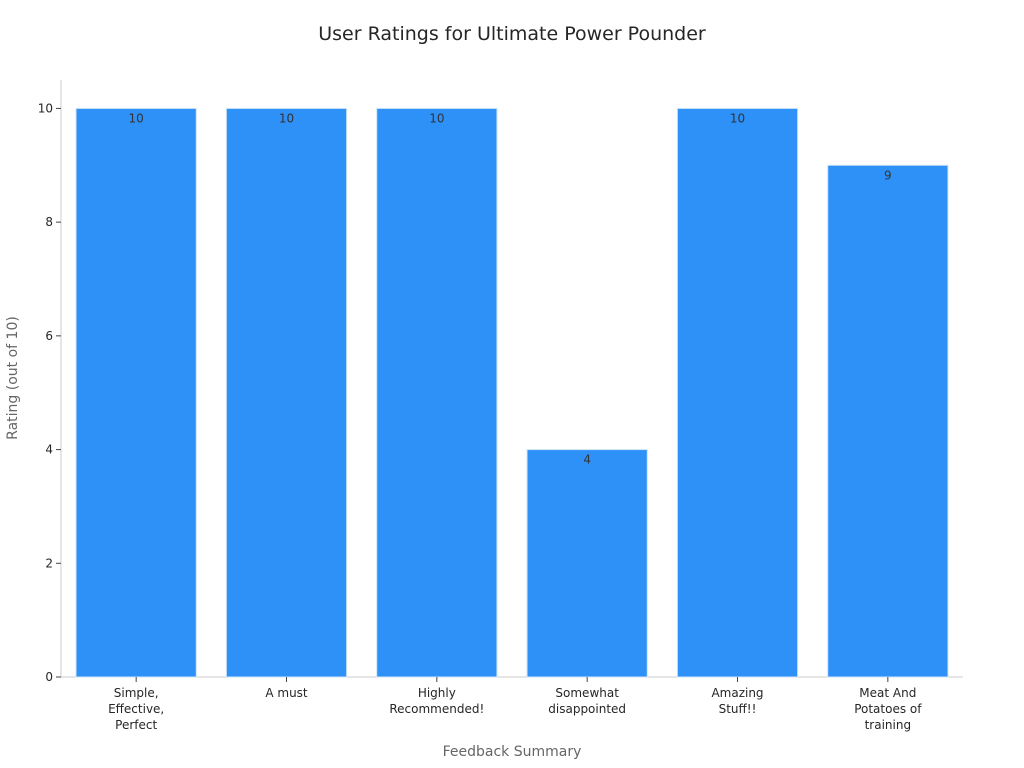  Describe the element at coordinates (45, 108) in the screenshot. I see `y-tick-label: 10` at that location.